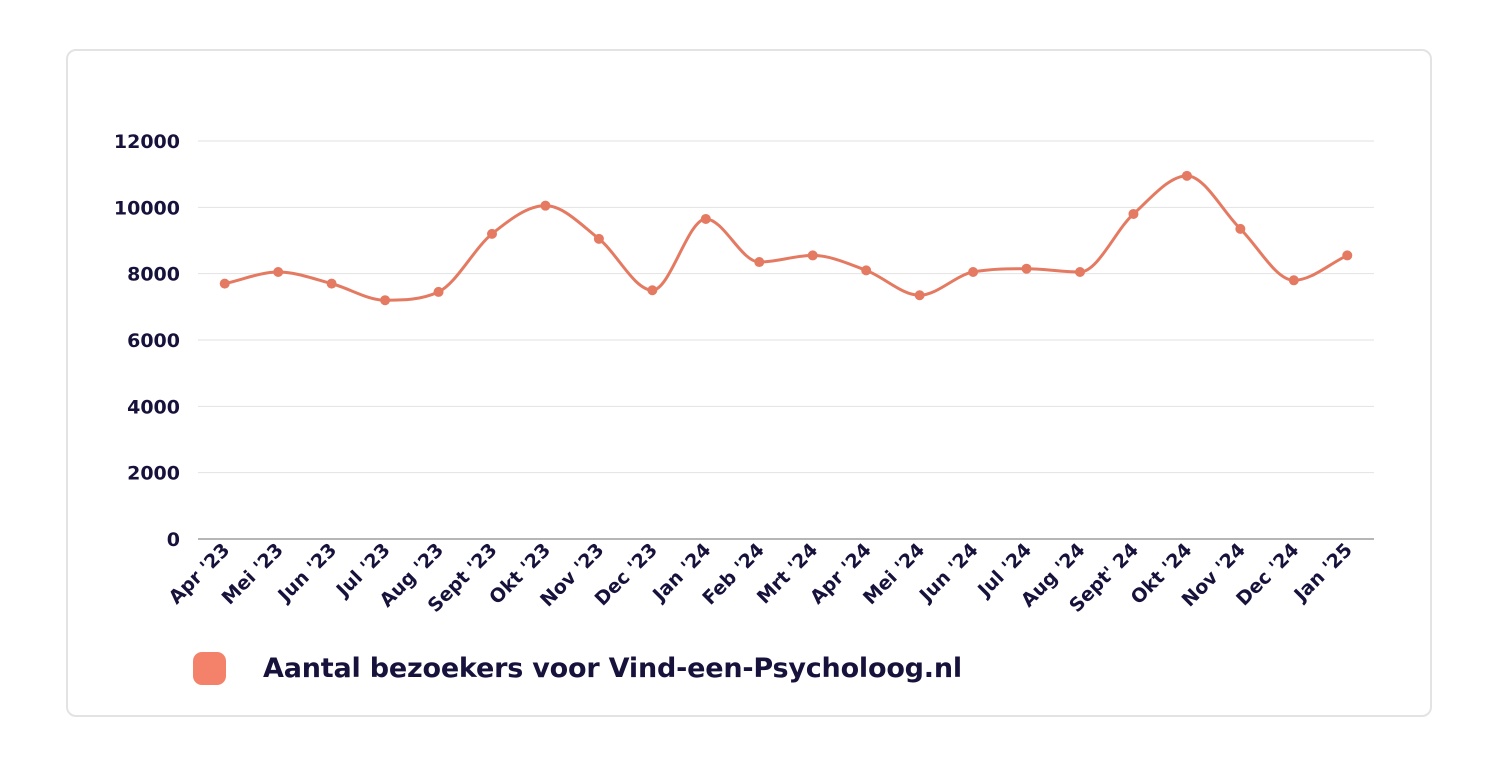 This screenshot has width=1500, height=768. Describe the element at coordinates (147, 208) in the screenshot. I see `y-tick-label: 10000` at that location.